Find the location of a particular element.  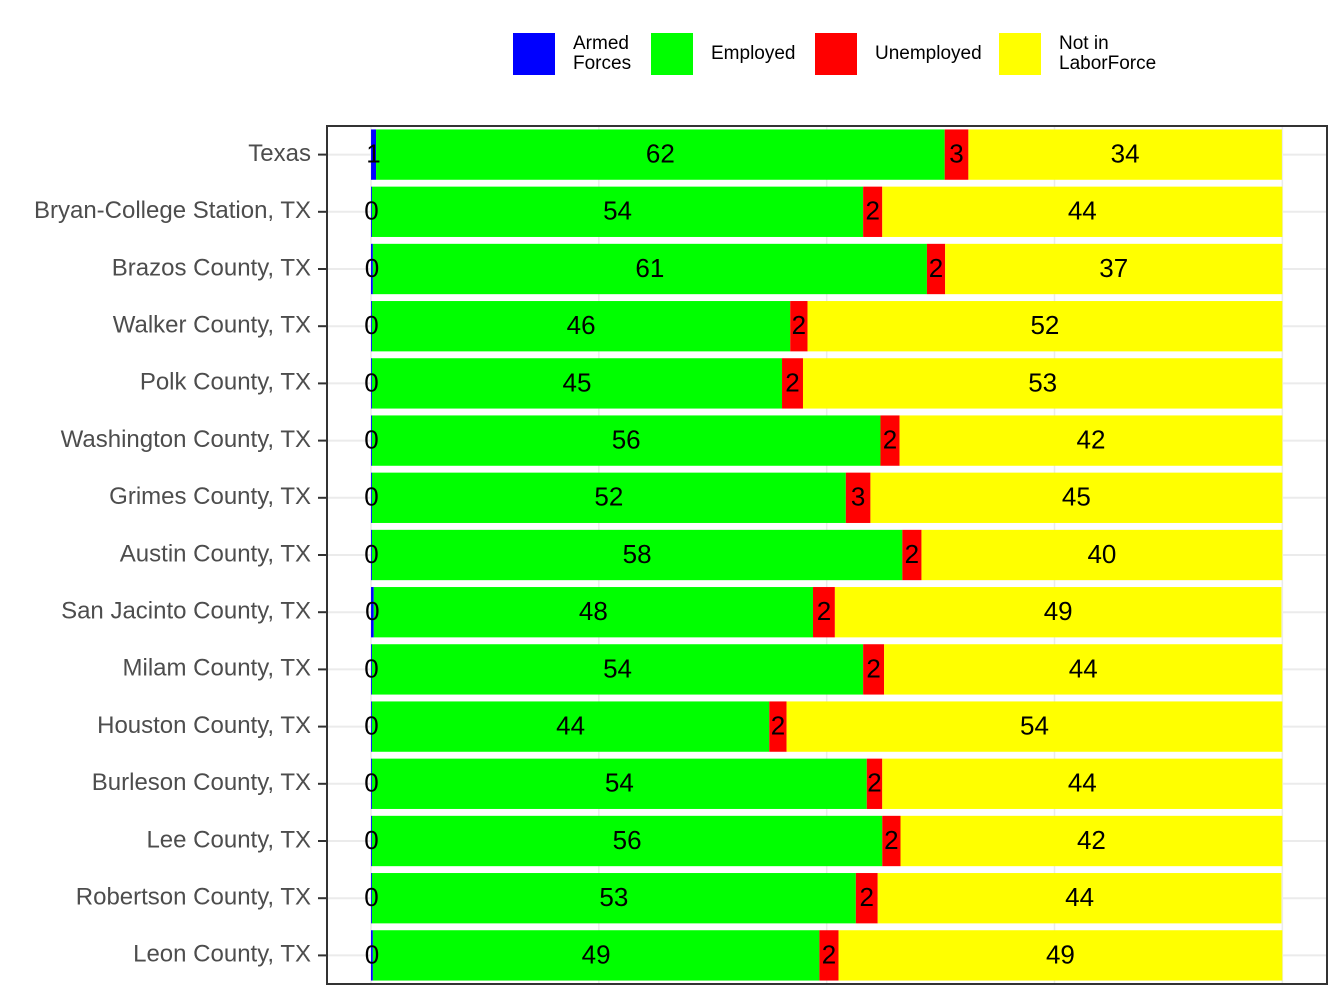

y-tick-label: Polk County, TX is located at coordinates (225, 382).